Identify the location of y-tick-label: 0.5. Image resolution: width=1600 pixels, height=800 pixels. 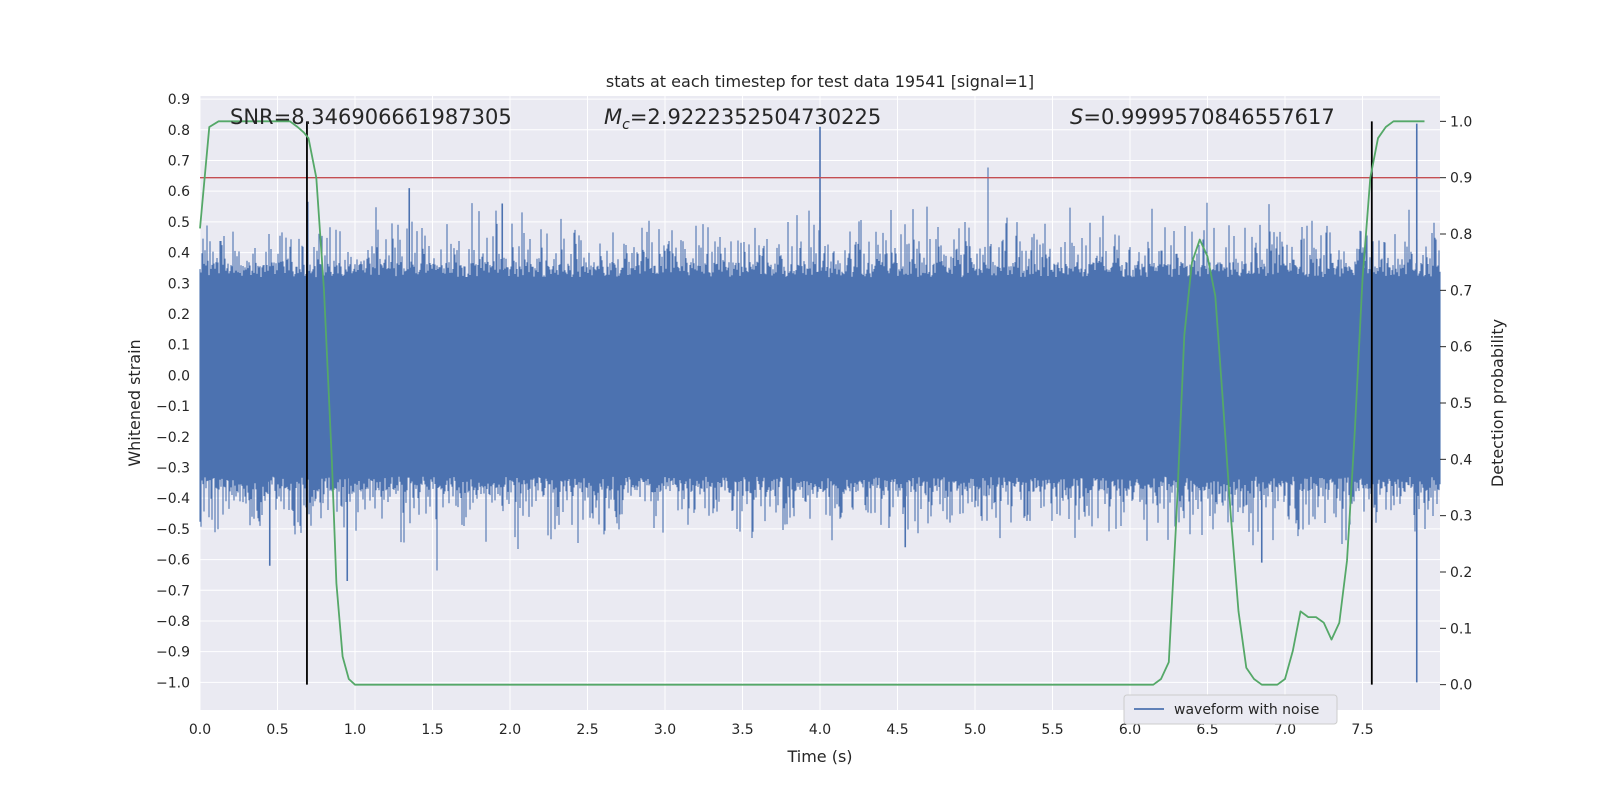
(179, 223).